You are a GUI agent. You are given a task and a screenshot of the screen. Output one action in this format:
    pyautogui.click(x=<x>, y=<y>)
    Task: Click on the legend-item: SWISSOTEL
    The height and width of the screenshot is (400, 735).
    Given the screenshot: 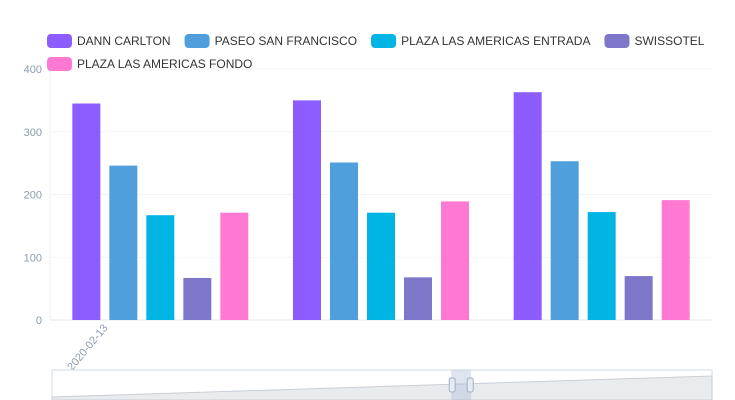 What is the action you would take?
    pyautogui.click(x=654, y=41)
    